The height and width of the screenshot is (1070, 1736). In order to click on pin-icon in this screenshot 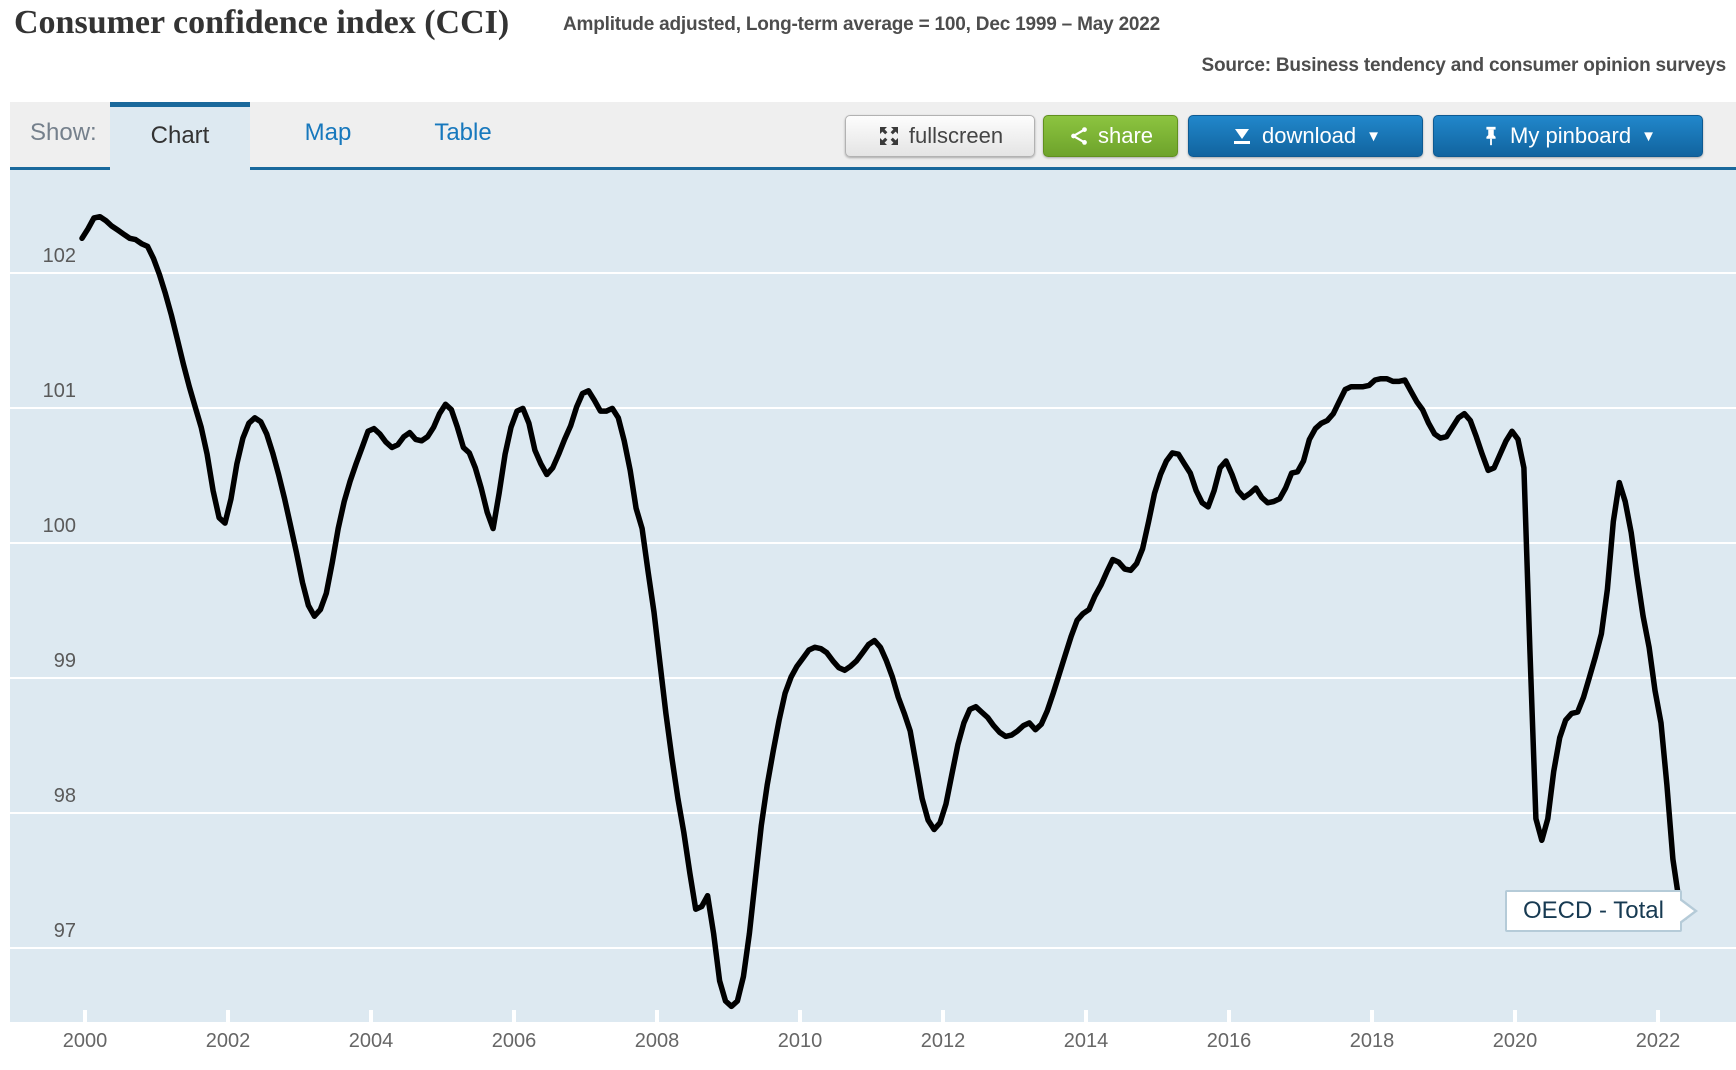, I will do `click(1491, 136)`.